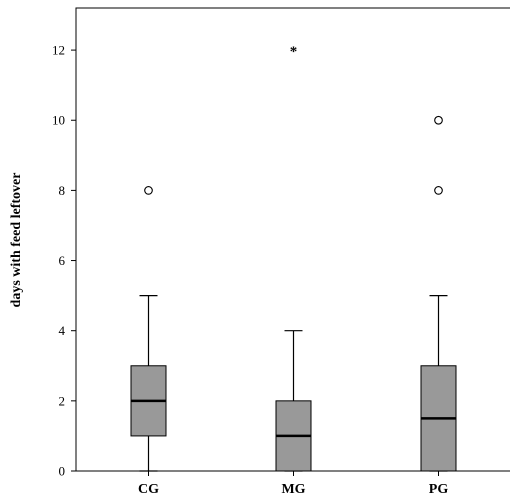 This screenshot has height=504, width=510. I want to click on y-tick-label: 12, so click(58, 50).